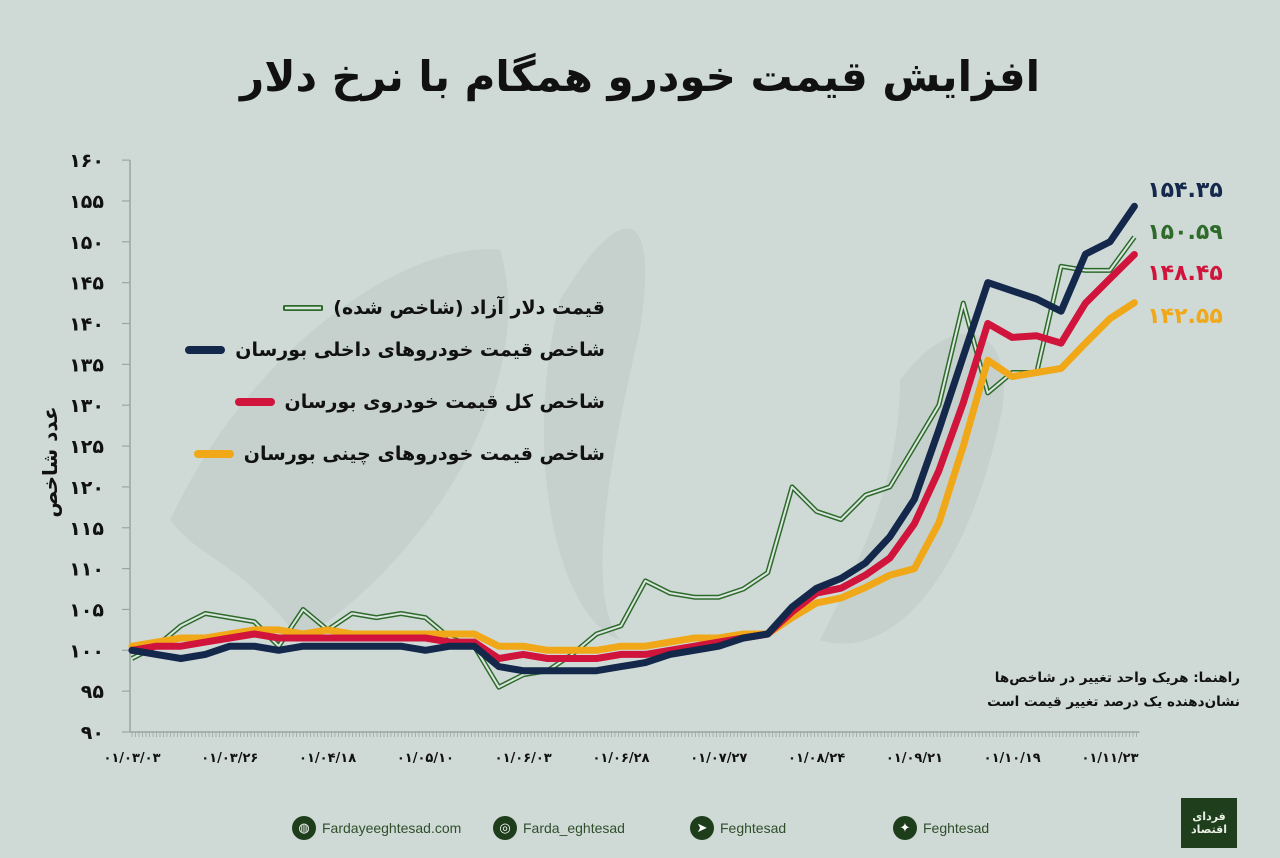  What do you see at coordinates (86, 202) in the screenshot?
I see `y-tick-label: ۱۵۵` at bounding box center [86, 202].